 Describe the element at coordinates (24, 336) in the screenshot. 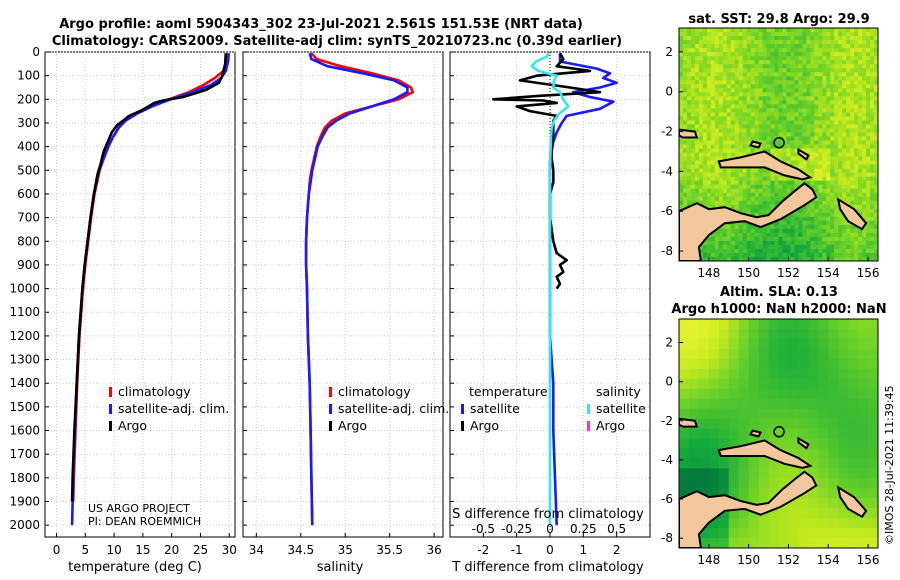

I see `y-tick-label: 1200` at that location.